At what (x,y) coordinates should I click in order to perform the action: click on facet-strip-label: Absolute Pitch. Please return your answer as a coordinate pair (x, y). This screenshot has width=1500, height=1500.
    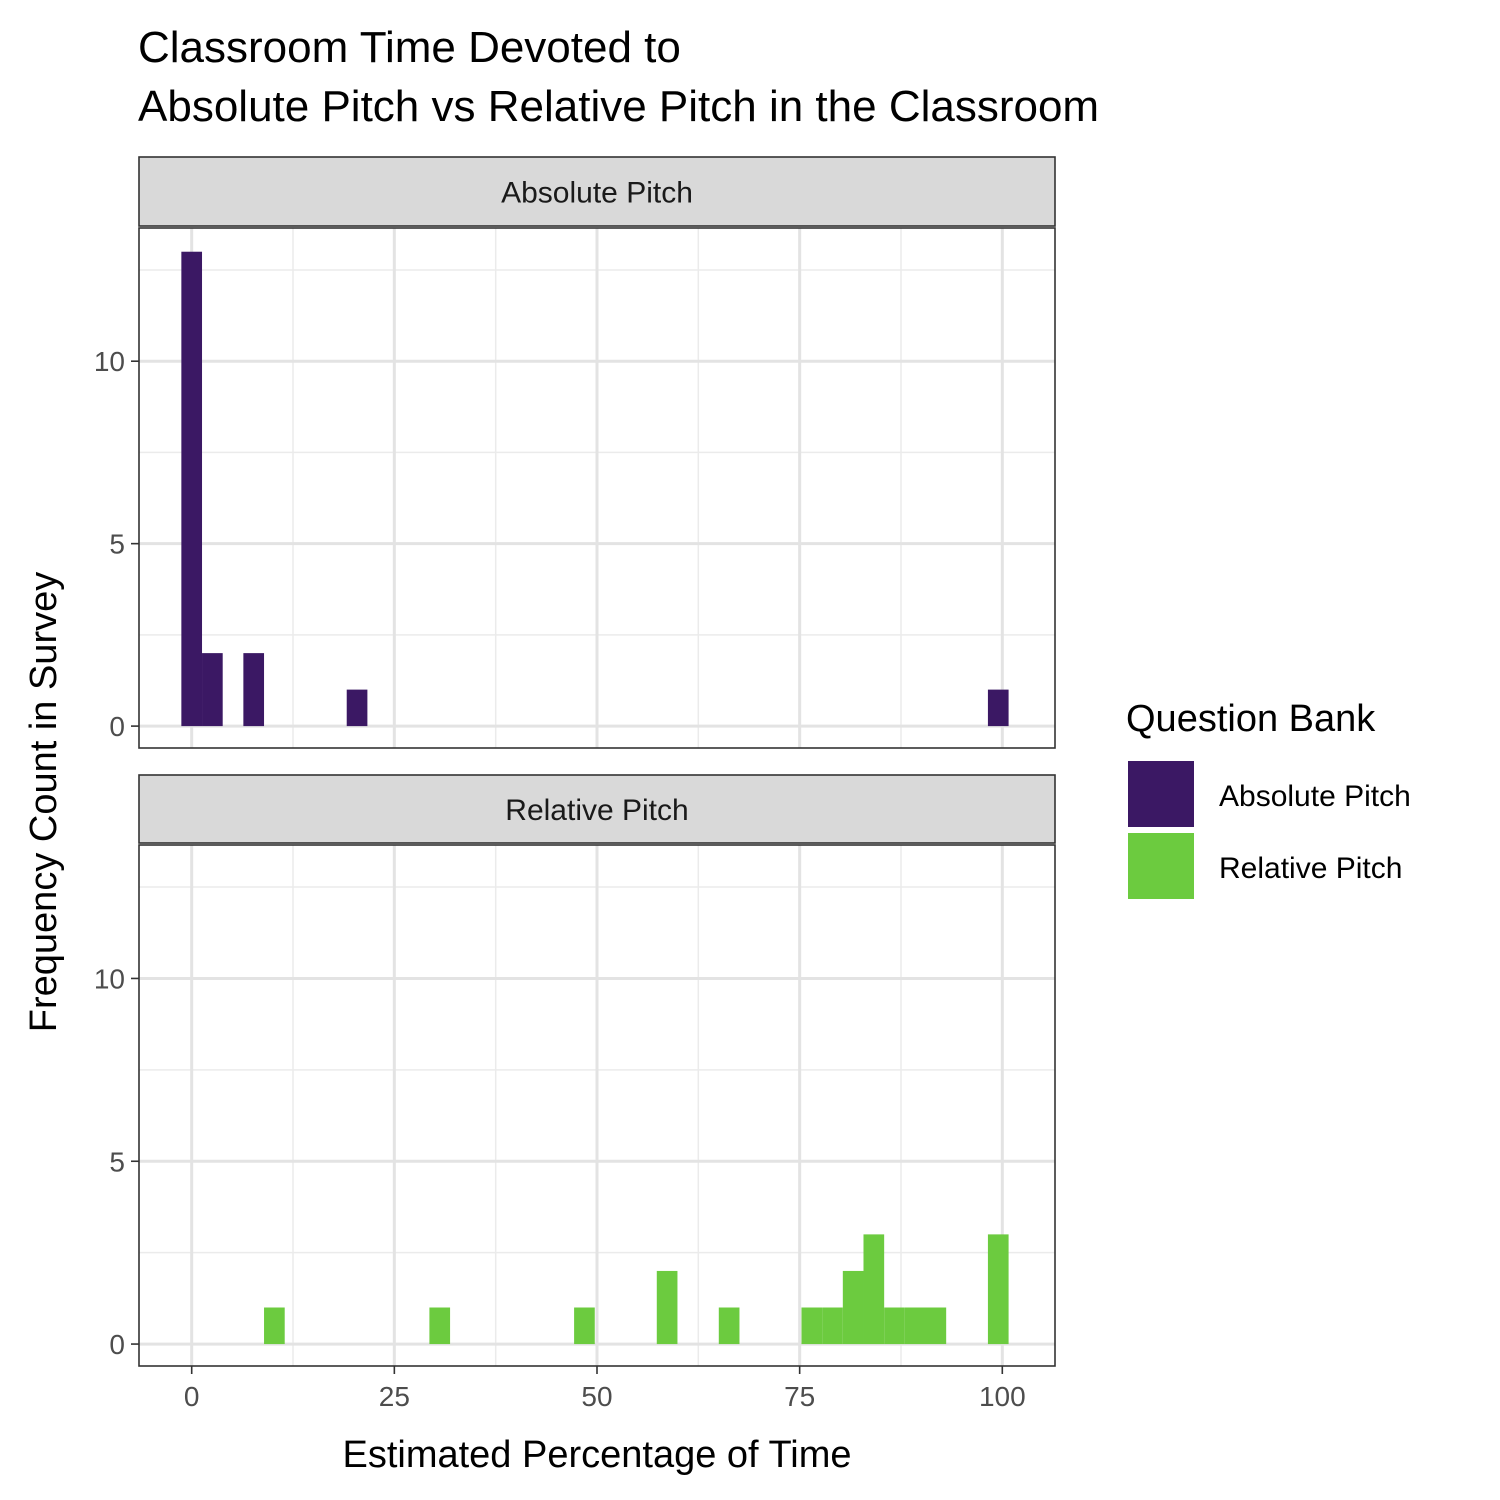
    Looking at the image, I should click on (597, 193).